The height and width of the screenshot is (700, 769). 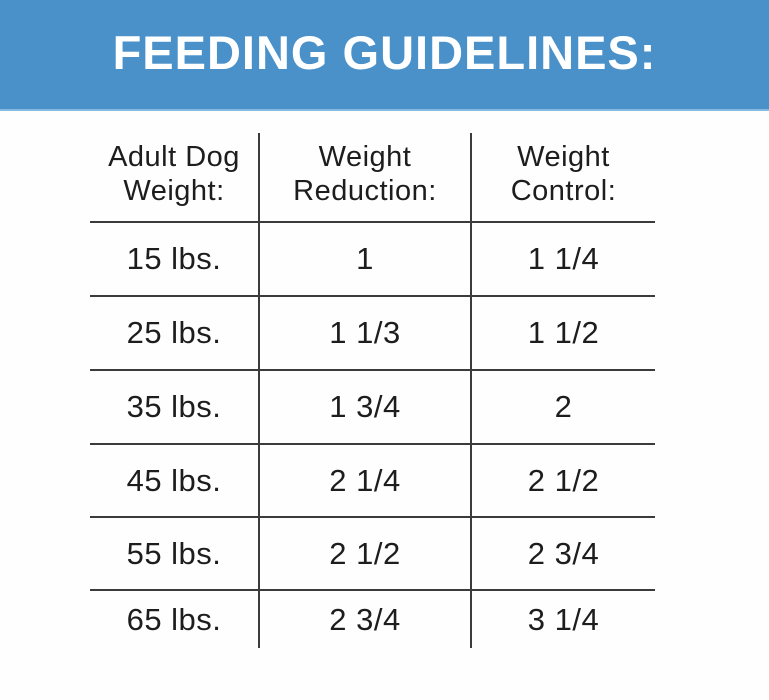 What do you see at coordinates (562, 408) in the screenshot?
I see `cell-control: 2` at bounding box center [562, 408].